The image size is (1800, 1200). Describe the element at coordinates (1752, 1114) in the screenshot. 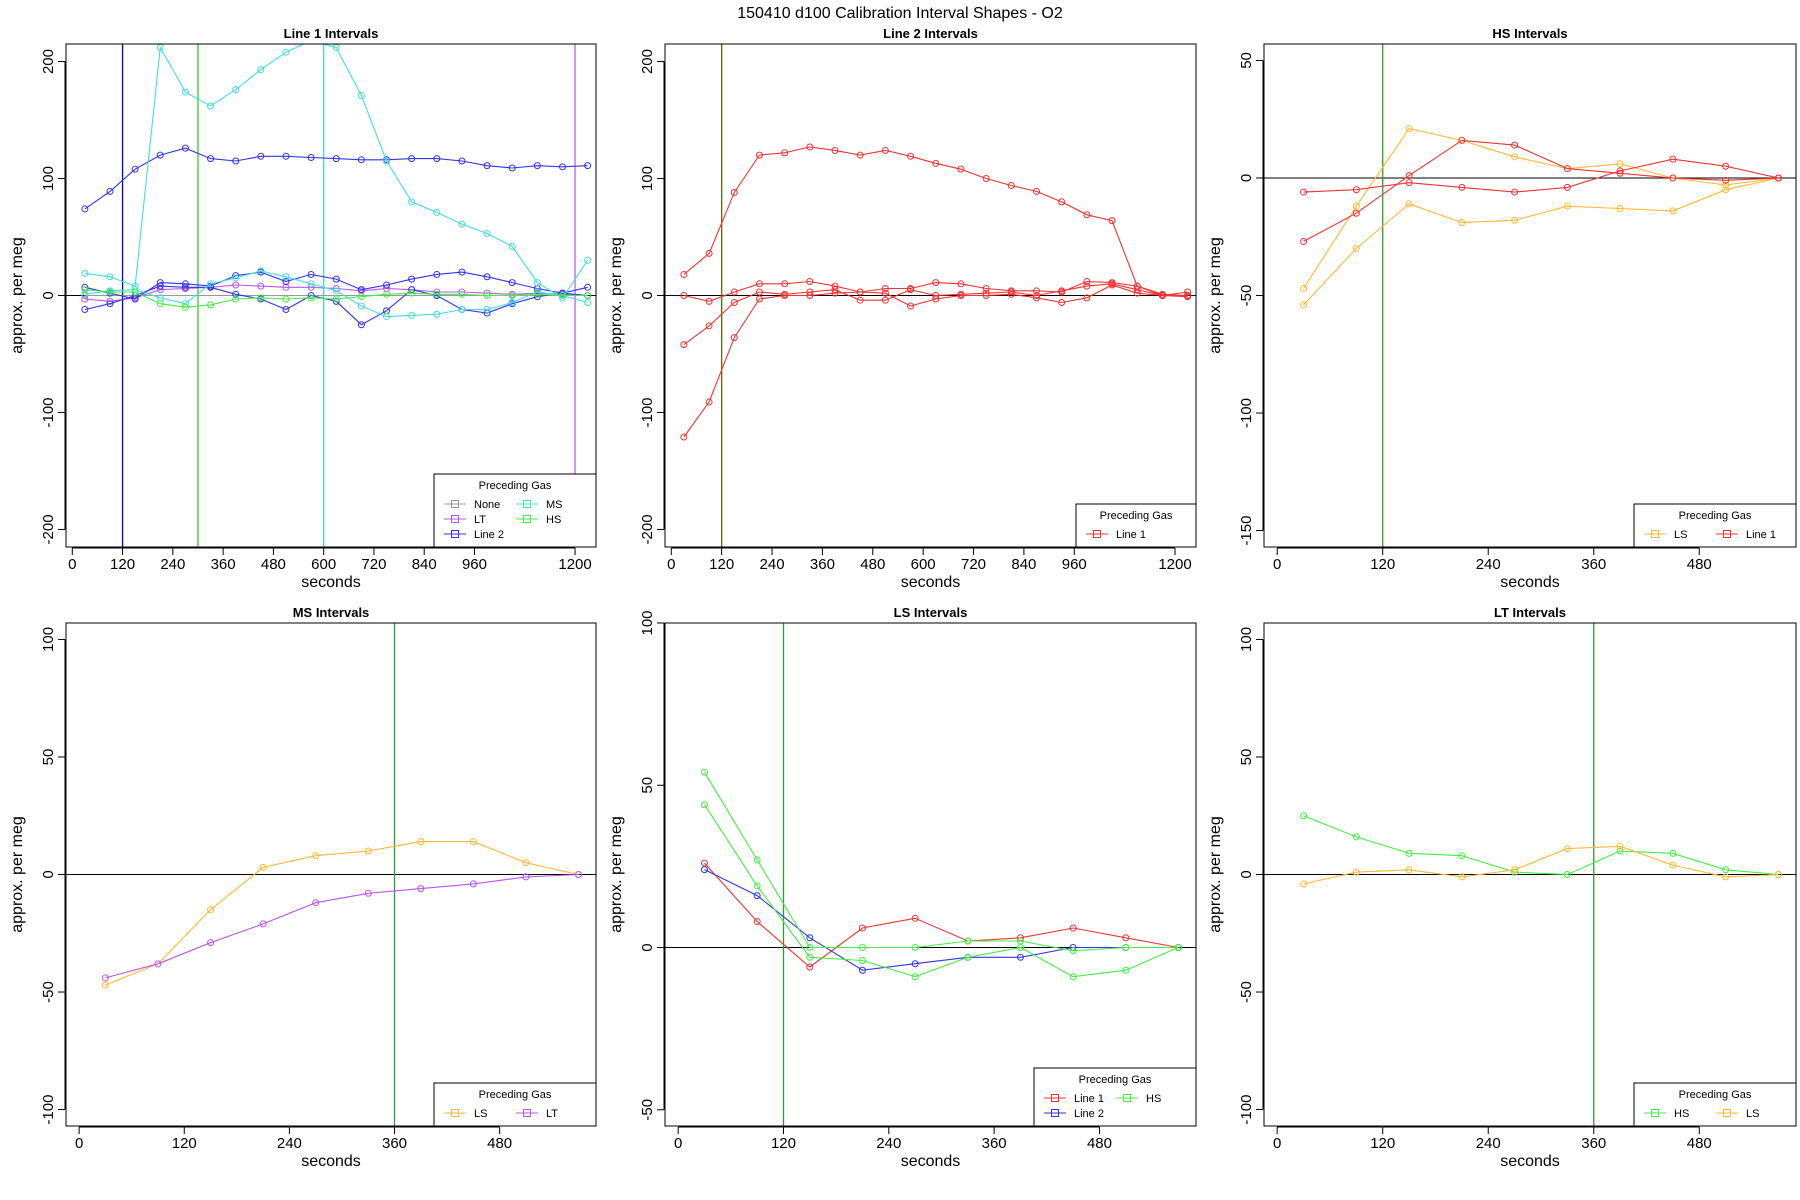

I see `legend-label: LS` at that location.